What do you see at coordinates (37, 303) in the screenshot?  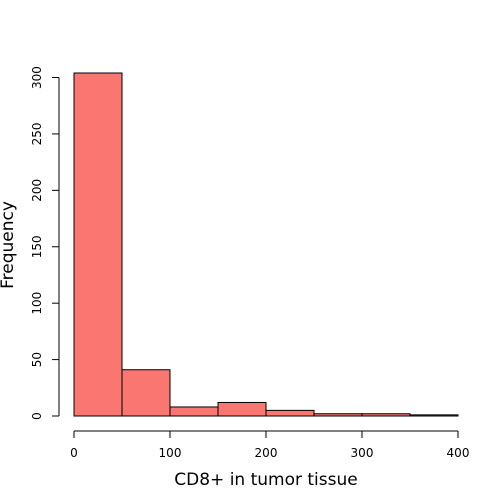 I see `y-tick-label: 100` at bounding box center [37, 303].